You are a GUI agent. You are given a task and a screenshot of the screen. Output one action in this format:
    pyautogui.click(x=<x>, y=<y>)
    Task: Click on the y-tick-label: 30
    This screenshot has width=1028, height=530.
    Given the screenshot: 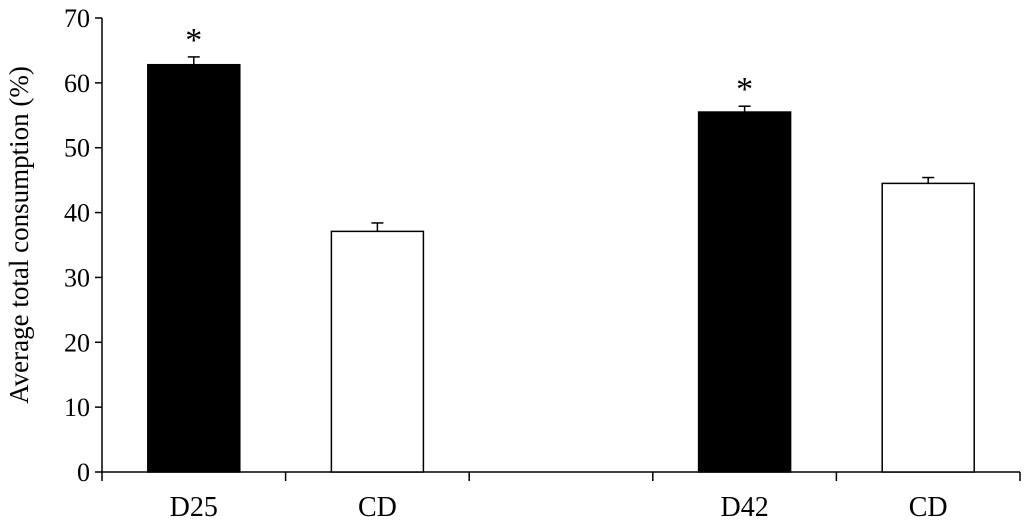 What is the action you would take?
    pyautogui.click(x=77, y=277)
    